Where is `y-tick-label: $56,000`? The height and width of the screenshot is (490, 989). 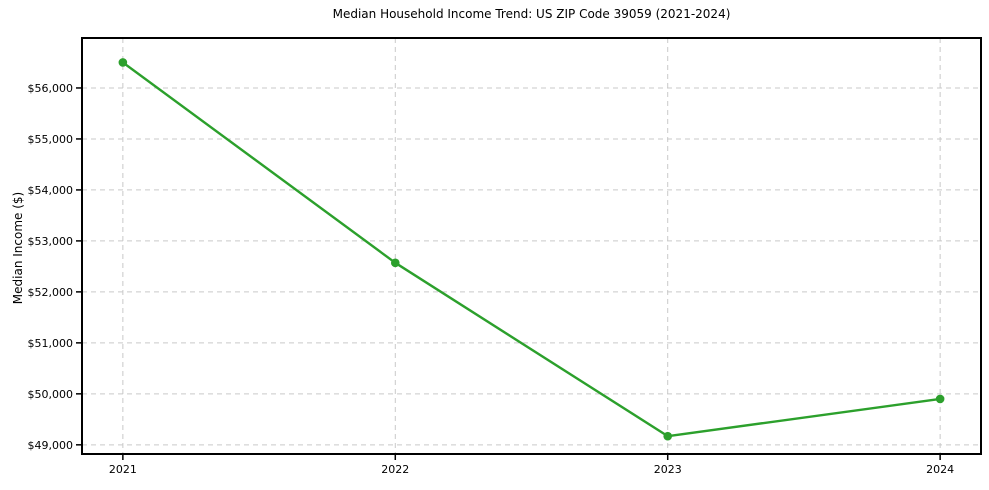
y-tick-label: $56,000 is located at coordinates (51, 88).